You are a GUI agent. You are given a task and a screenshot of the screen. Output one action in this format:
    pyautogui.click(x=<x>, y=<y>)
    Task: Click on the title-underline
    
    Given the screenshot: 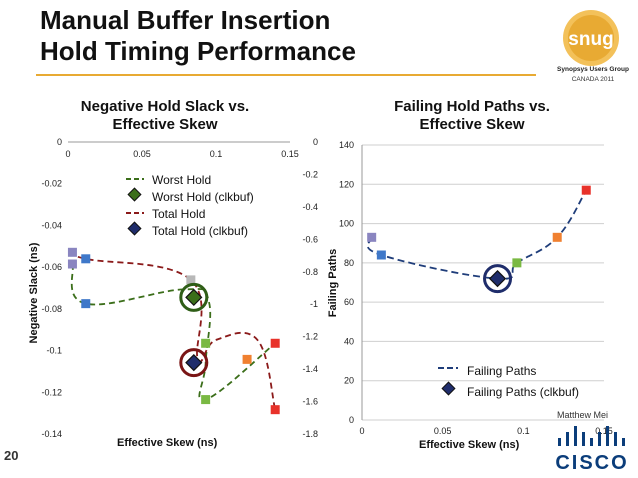 What is the action you would take?
    pyautogui.click(x=286, y=75)
    